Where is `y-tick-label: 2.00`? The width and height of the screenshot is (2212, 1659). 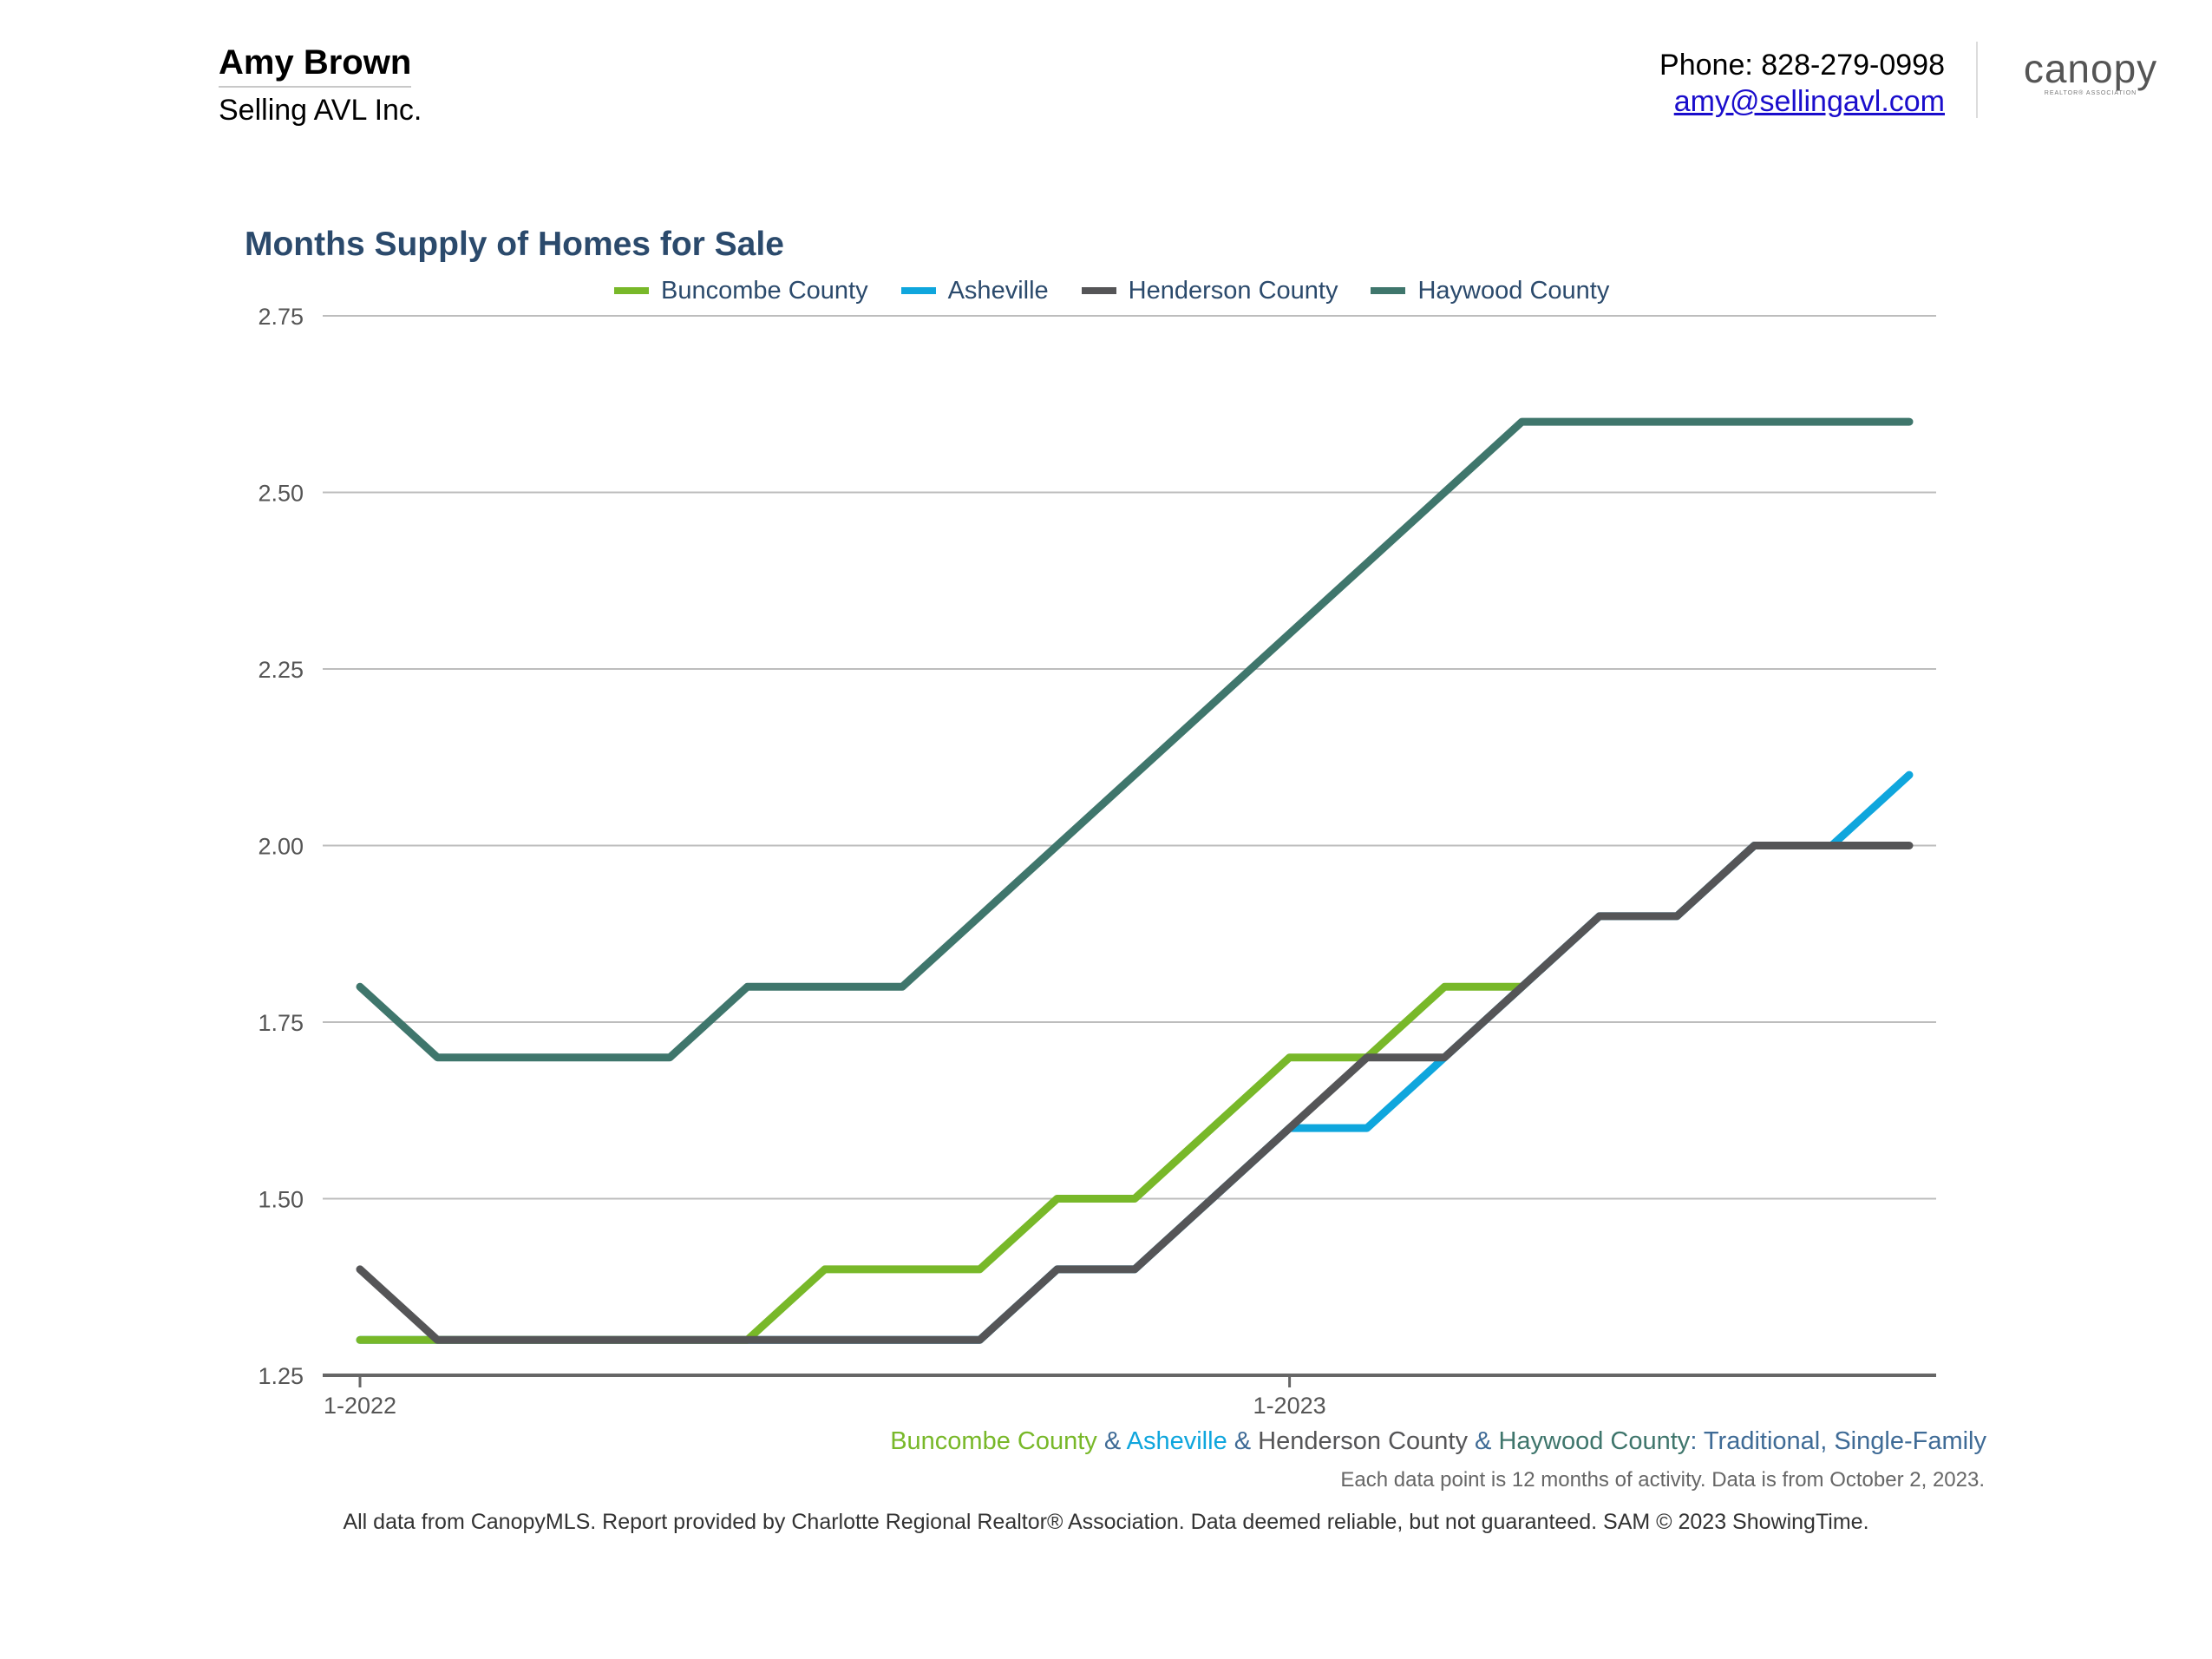
y-tick-label: 2.00 is located at coordinates (281, 847).